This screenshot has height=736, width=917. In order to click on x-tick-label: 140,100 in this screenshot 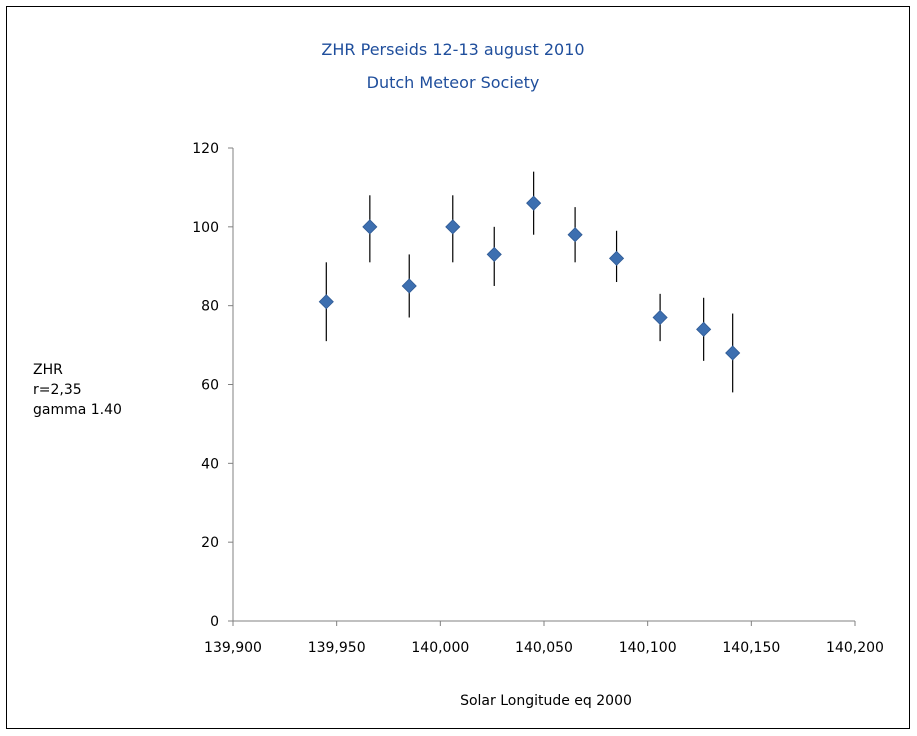, I will do `click(648, 648)`.